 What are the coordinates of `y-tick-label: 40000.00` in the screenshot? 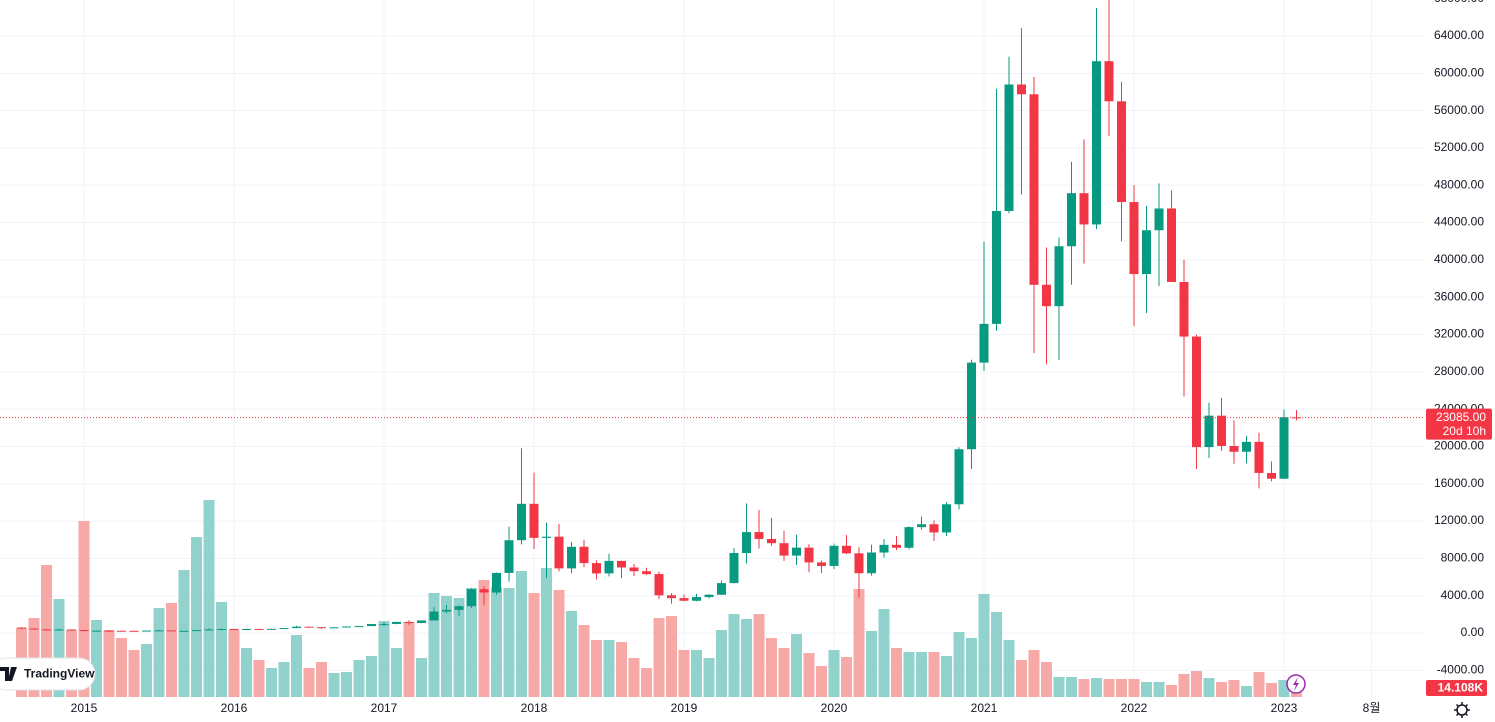 It's located at (1459, 259).